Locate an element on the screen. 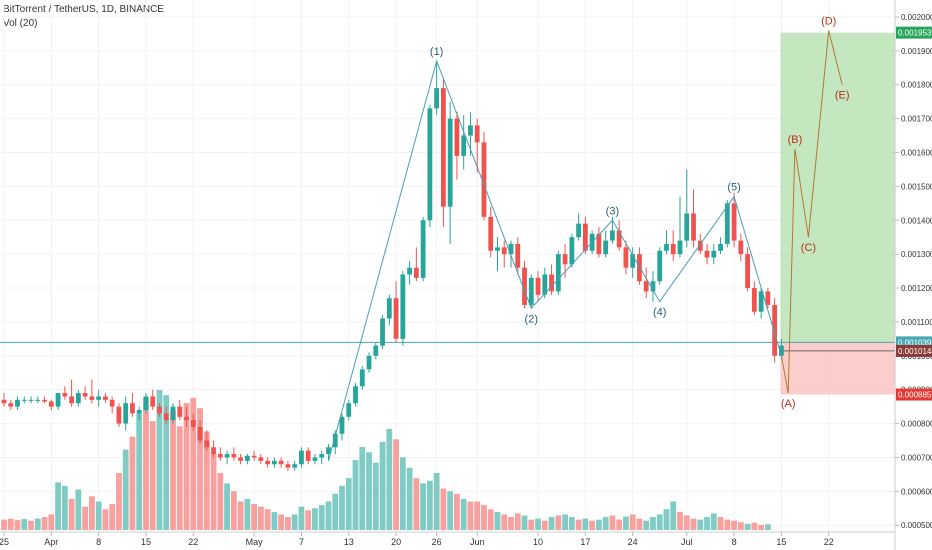  projection-wave-line is located at coordinates (811, 212).